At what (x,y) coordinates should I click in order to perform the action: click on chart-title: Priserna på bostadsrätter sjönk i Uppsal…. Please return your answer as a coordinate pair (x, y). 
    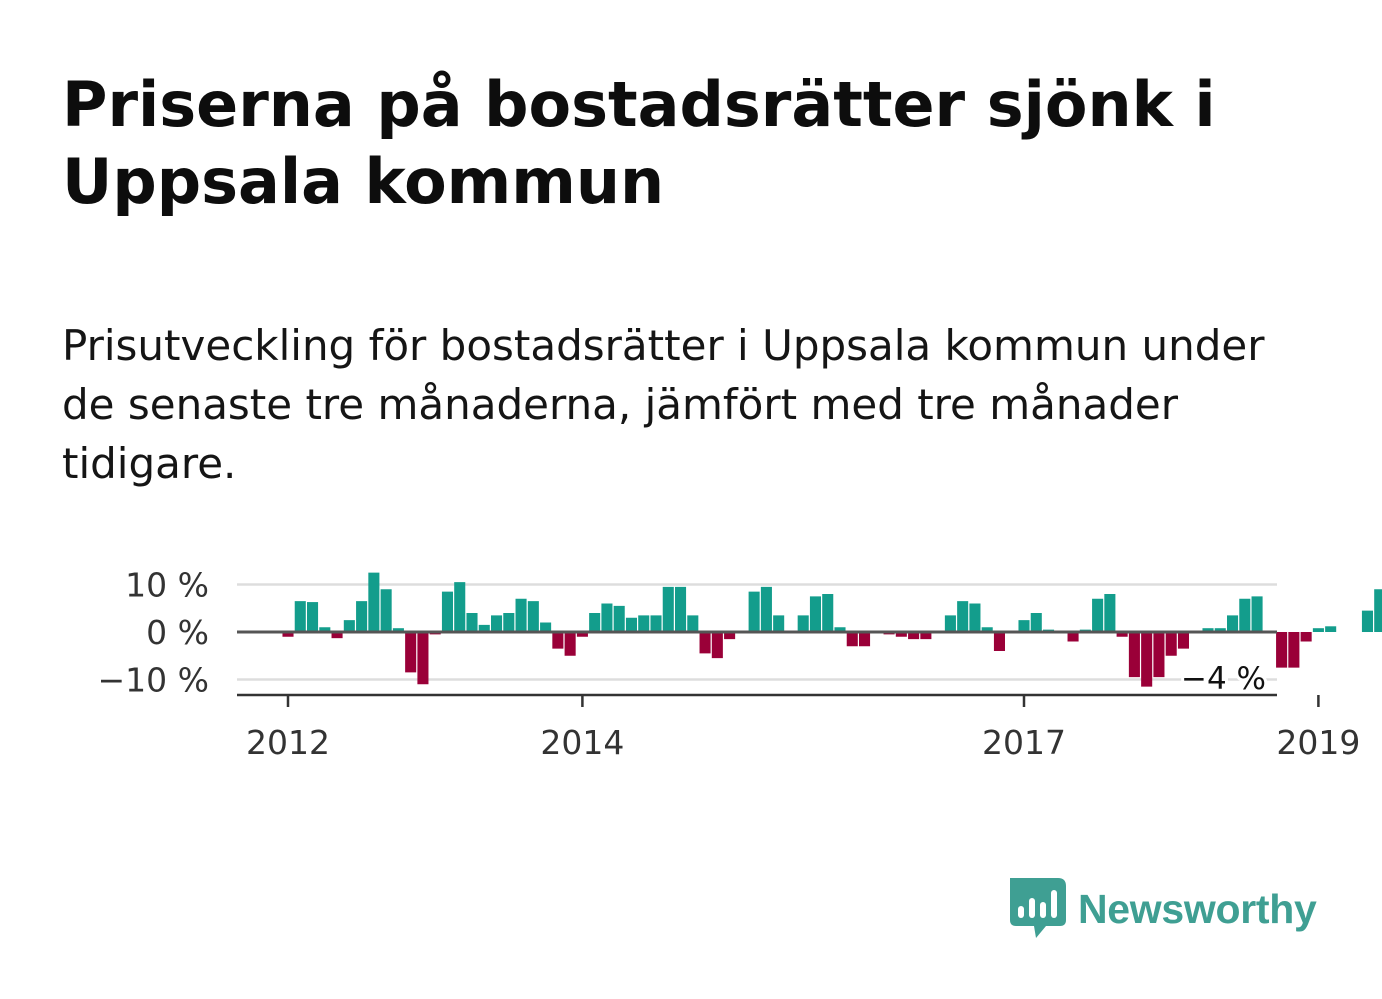
    Looking at the image, I should click on (639, 143).